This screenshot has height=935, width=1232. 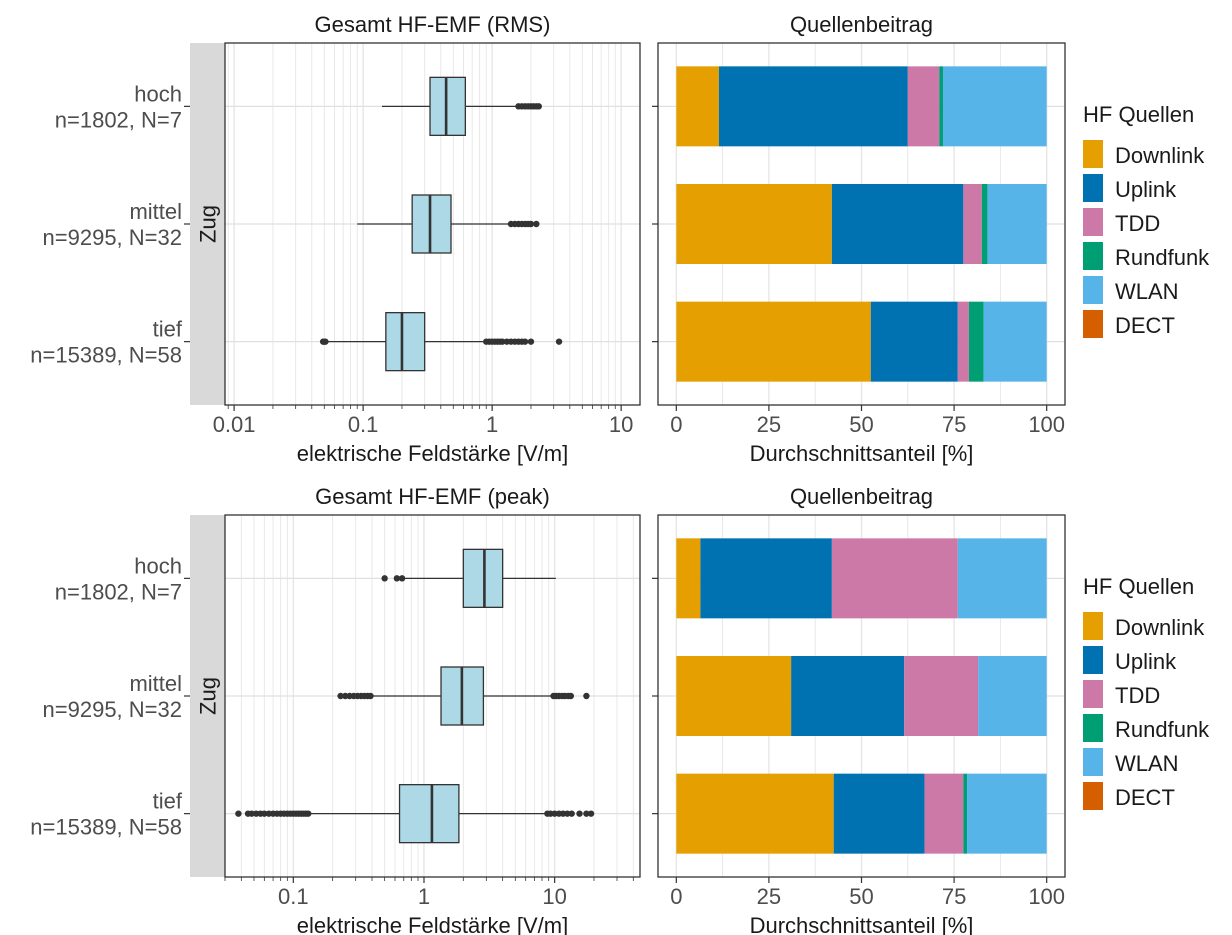 I want to click on legend-label: Uplink, so click(x=1146, y=661).